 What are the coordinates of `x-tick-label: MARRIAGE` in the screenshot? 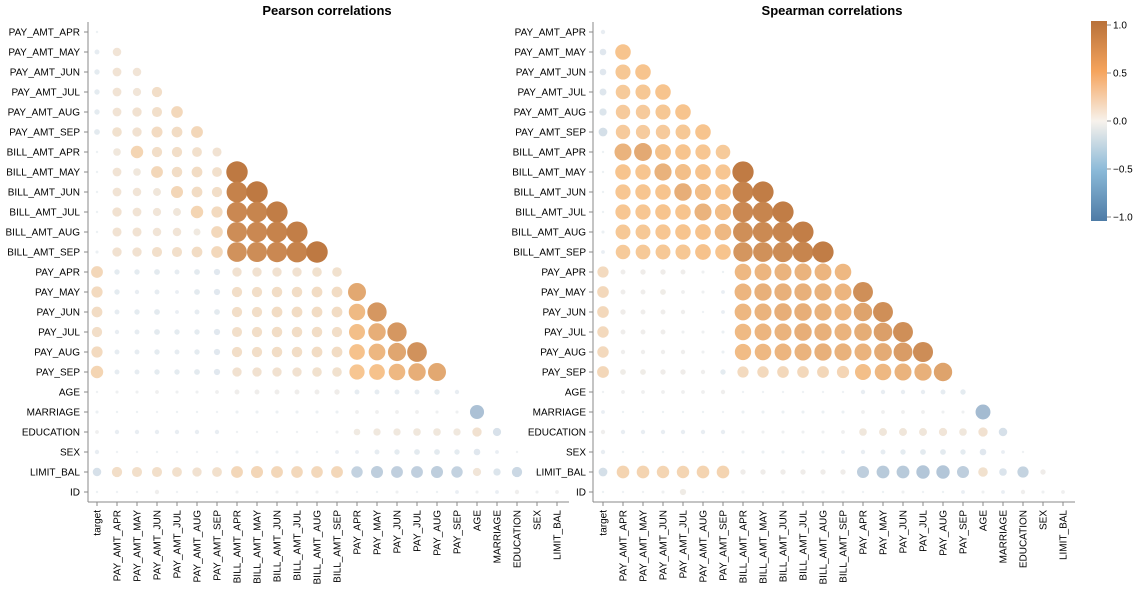 It's located at (1004, 537).